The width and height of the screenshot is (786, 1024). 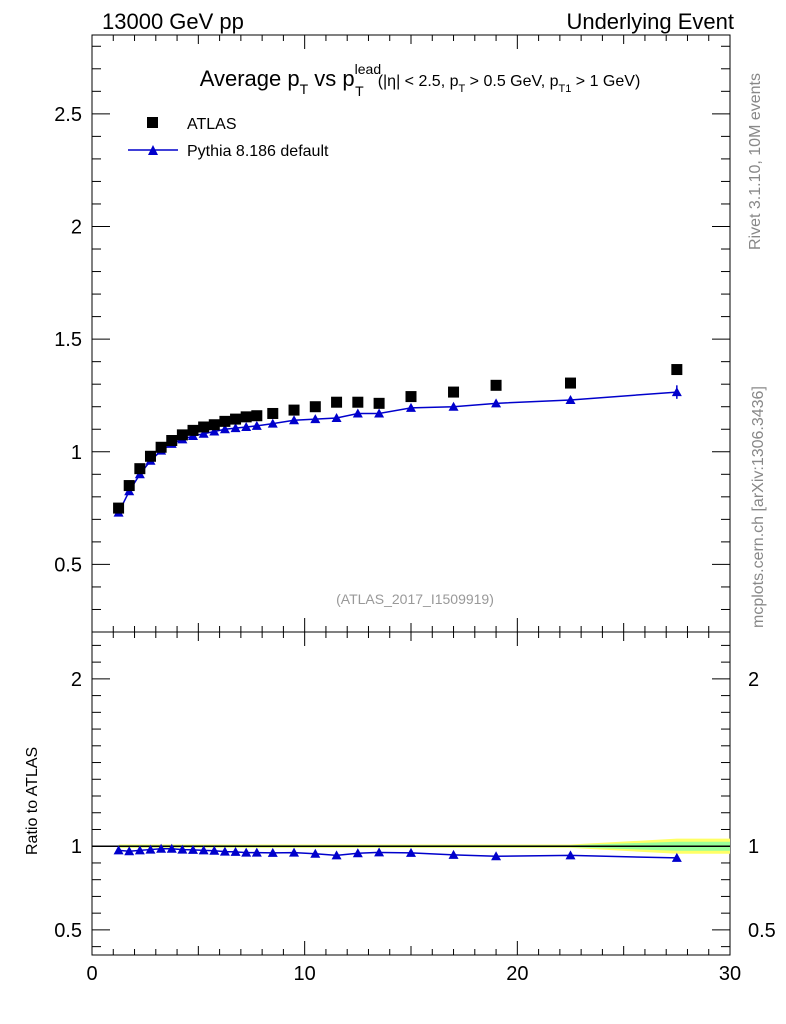 What do you see at coordinates (76, 453) in the screenshot?
I see `main-y-tick-label: 1` at bounding box center [76, 453].